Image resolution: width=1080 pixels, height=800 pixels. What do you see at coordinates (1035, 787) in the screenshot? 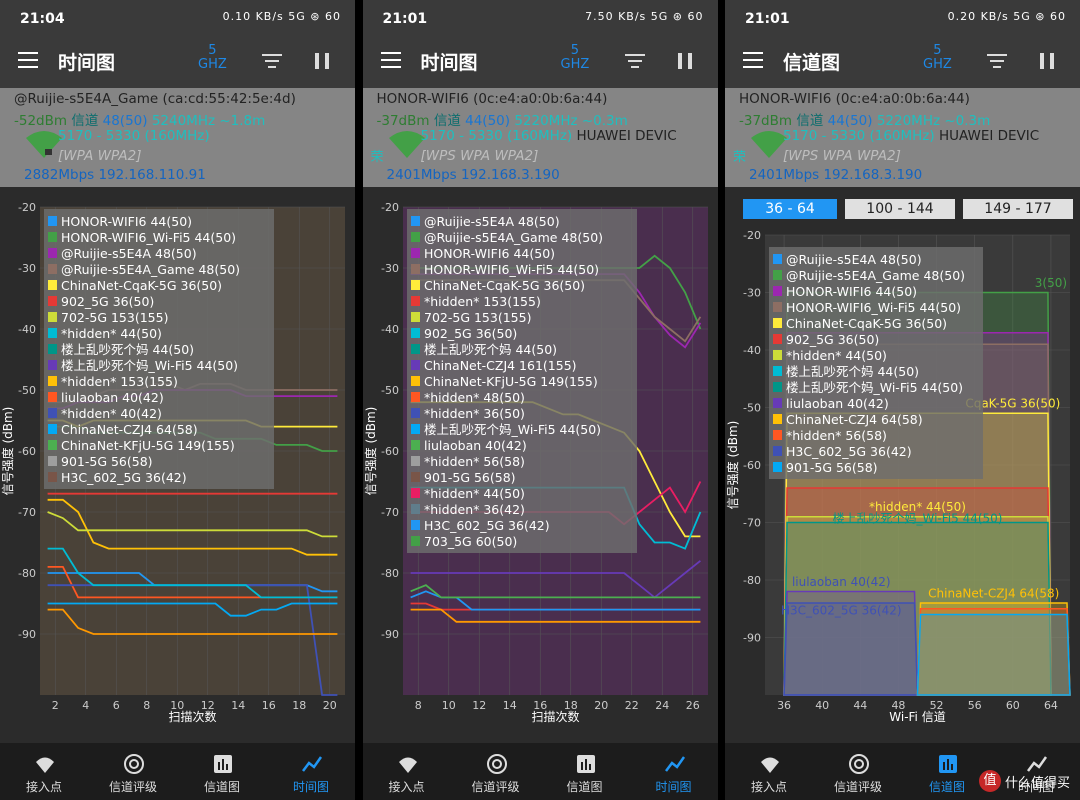
I see `nav-label: 时间图` at bounding box center [1035, 787].